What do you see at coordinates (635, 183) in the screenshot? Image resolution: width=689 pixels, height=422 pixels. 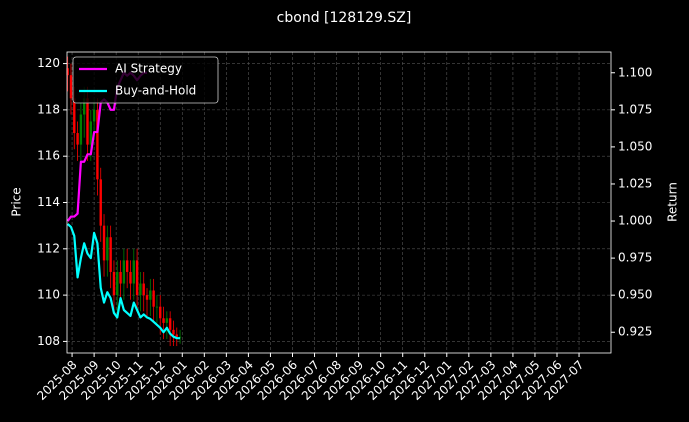 I see `y2-tick-label: 1.025` at bounding box center [635, 183].